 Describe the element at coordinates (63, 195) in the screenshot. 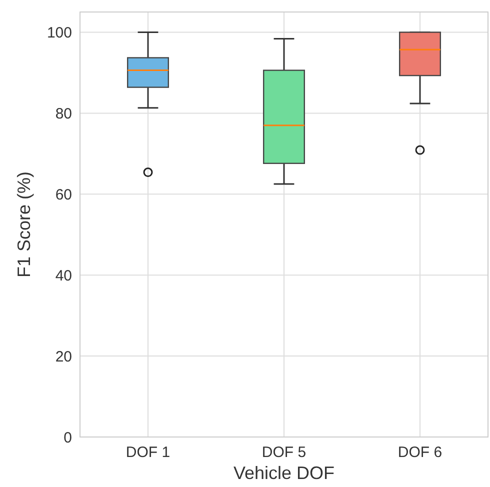

I see `y-tick-label: 60` at that location.